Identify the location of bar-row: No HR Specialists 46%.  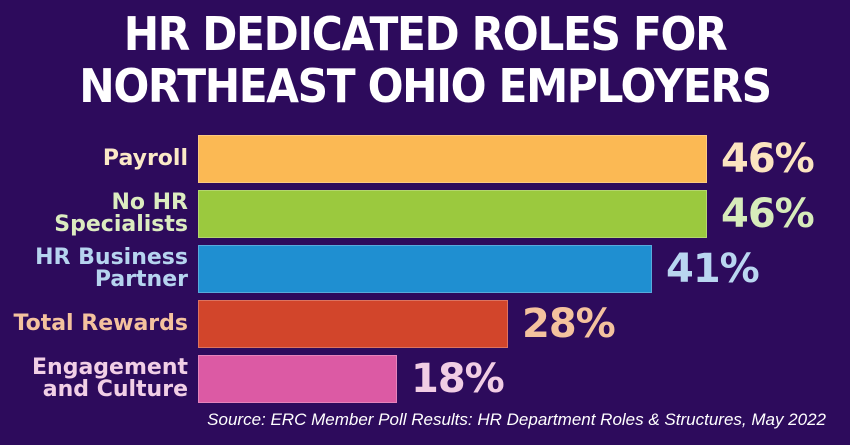
(425, 214).